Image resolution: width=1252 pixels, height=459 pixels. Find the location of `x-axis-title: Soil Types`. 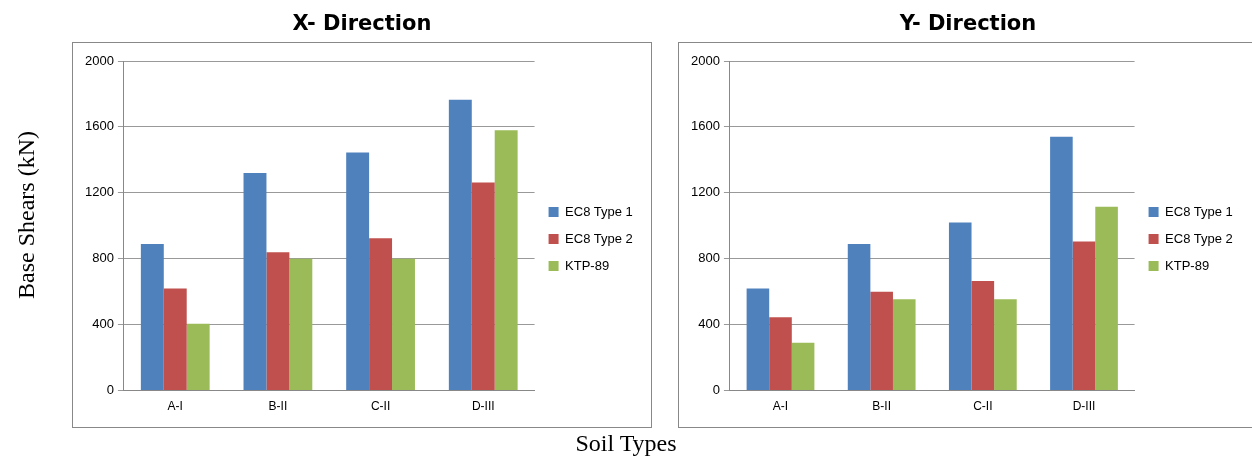

x-axis-title: Soil Types is located at coordinates (626, 443).